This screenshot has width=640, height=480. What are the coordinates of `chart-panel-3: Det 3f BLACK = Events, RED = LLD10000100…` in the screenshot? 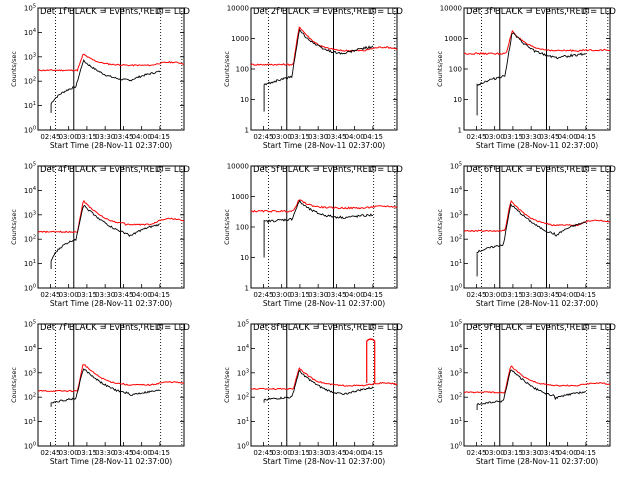 It's located at (526, 78).